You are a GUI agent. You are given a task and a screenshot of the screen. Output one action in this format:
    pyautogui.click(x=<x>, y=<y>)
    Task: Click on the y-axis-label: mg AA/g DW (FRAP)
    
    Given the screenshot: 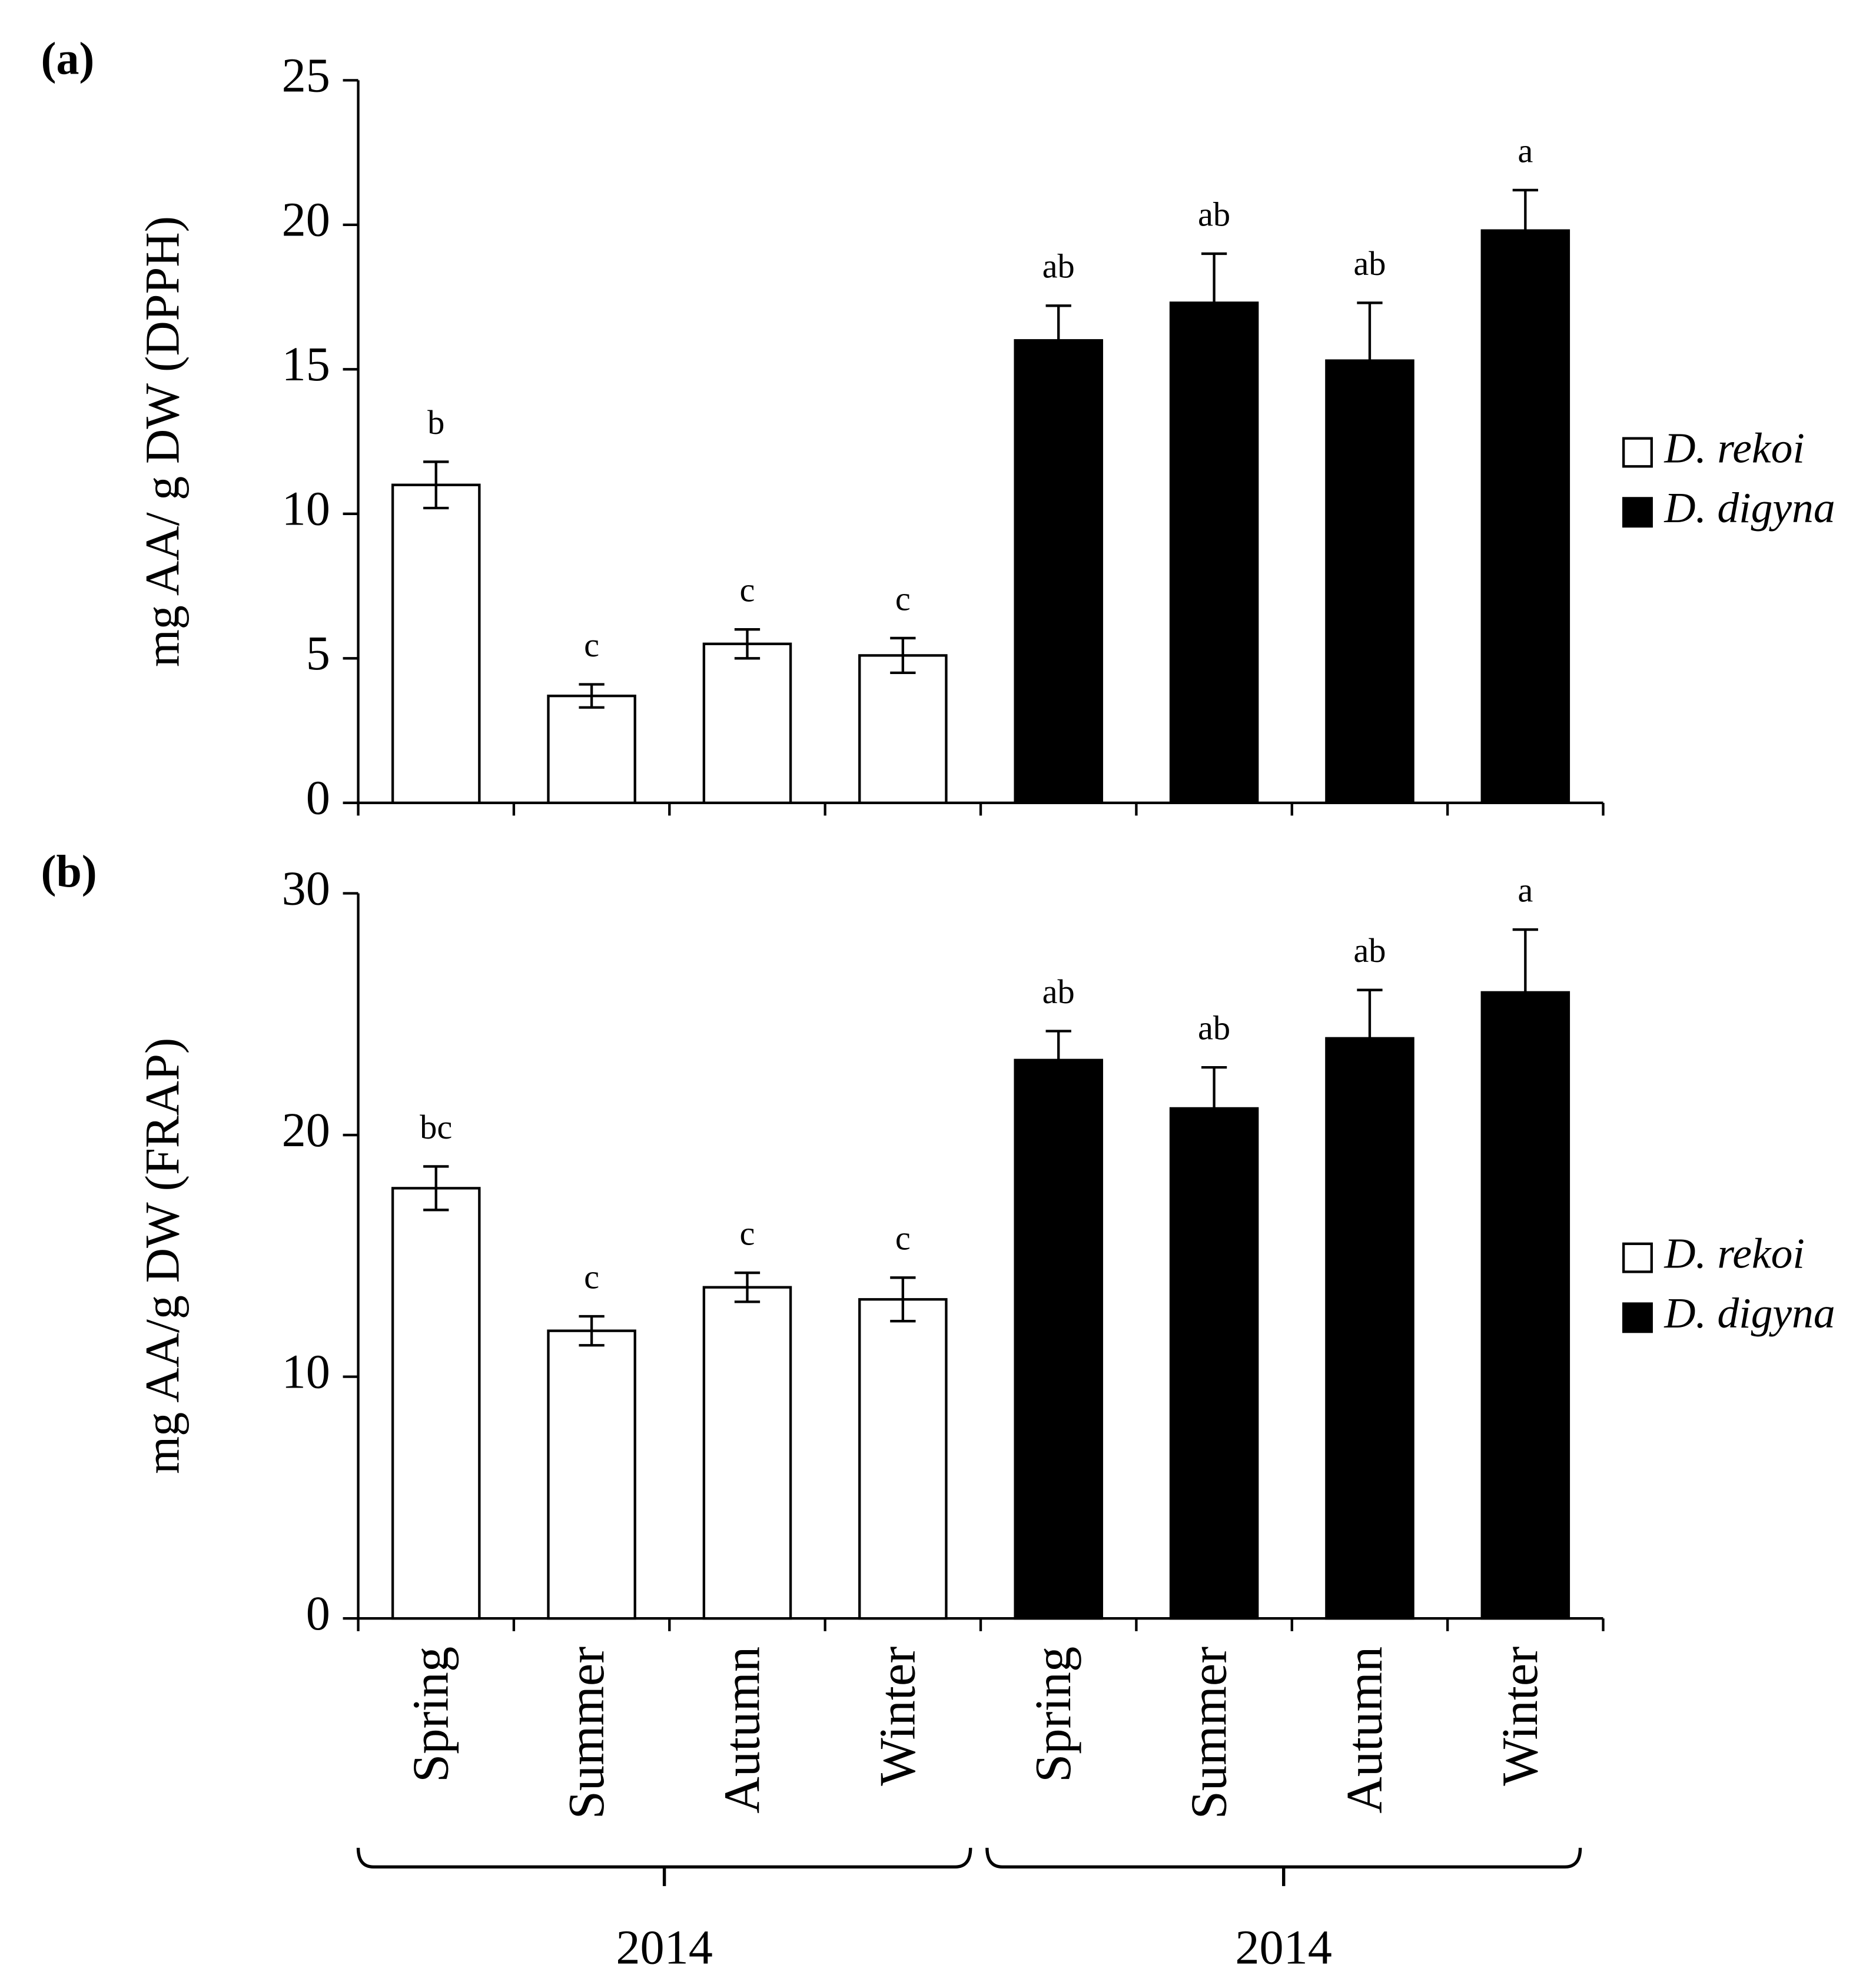 What is the action you would take?
    pyautogui.click(x=162, y=1256)
    